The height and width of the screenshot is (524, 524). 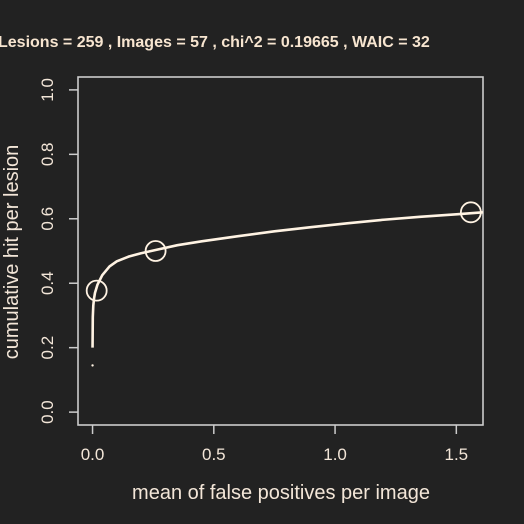 What do you see at coordinates (47, 283) in the screenshot?
I see `y-tick-label: 0.4` at bounding box center [47, 283].